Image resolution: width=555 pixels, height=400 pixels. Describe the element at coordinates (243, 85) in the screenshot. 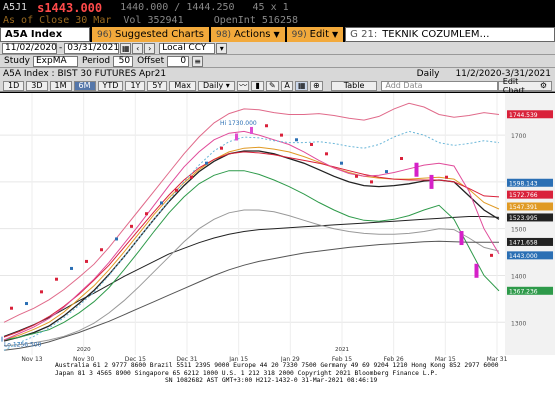

I see `line-chart-icon: 〰` at that location.